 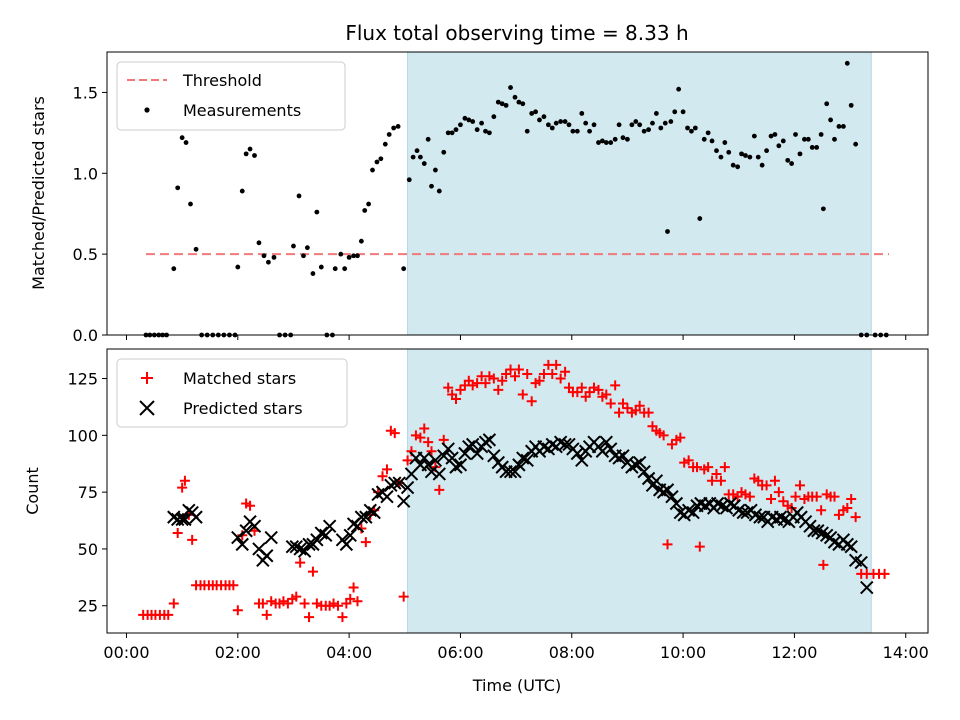 I want to click on bottom-y-tick-label: 25, so click(x=88, y=606).